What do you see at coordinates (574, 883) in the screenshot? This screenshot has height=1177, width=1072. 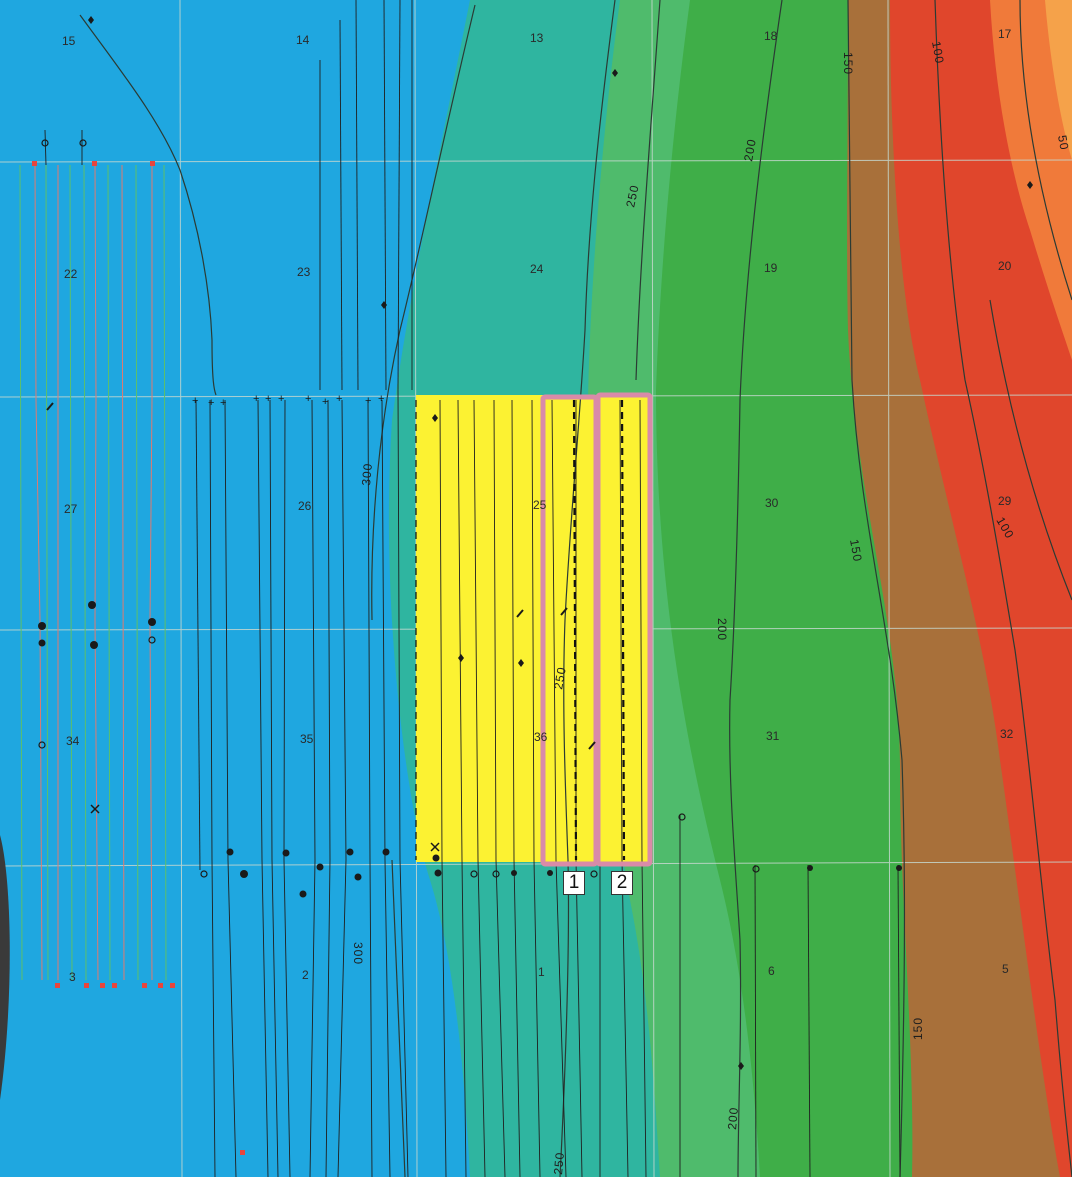 I see `callout-label-1: 1` at bounding box center [574, 883].